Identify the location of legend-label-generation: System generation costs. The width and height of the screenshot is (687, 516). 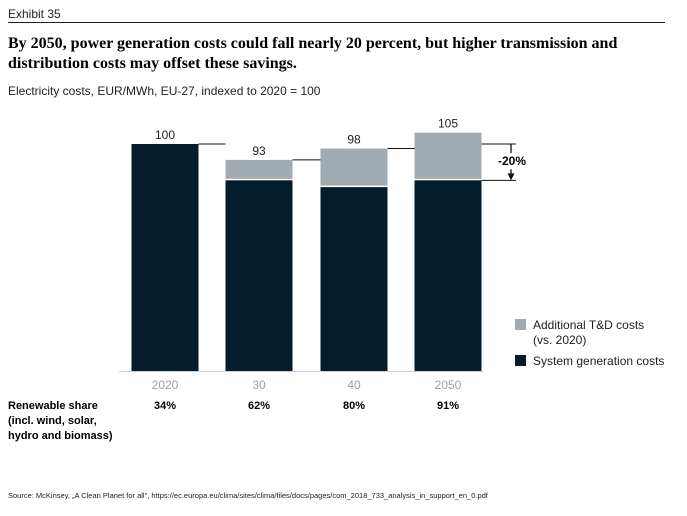
(599, 361).